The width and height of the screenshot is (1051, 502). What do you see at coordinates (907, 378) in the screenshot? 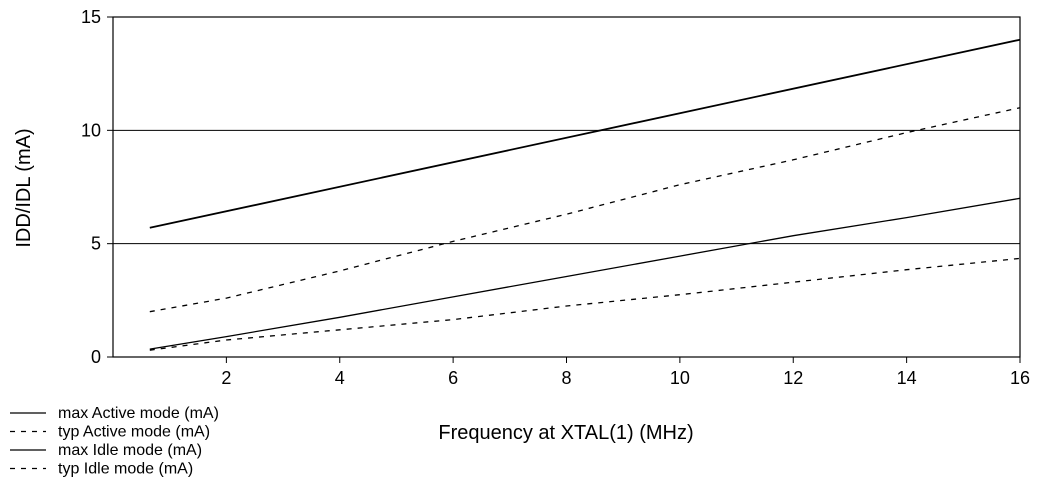
I see `x-tick-label: 14` at bounding box center [907, 378].